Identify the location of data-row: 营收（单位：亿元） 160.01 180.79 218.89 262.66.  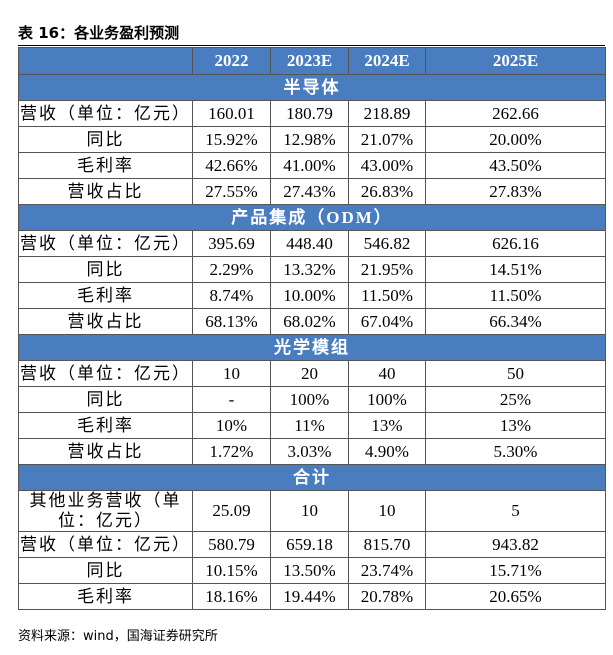
(312, 113).